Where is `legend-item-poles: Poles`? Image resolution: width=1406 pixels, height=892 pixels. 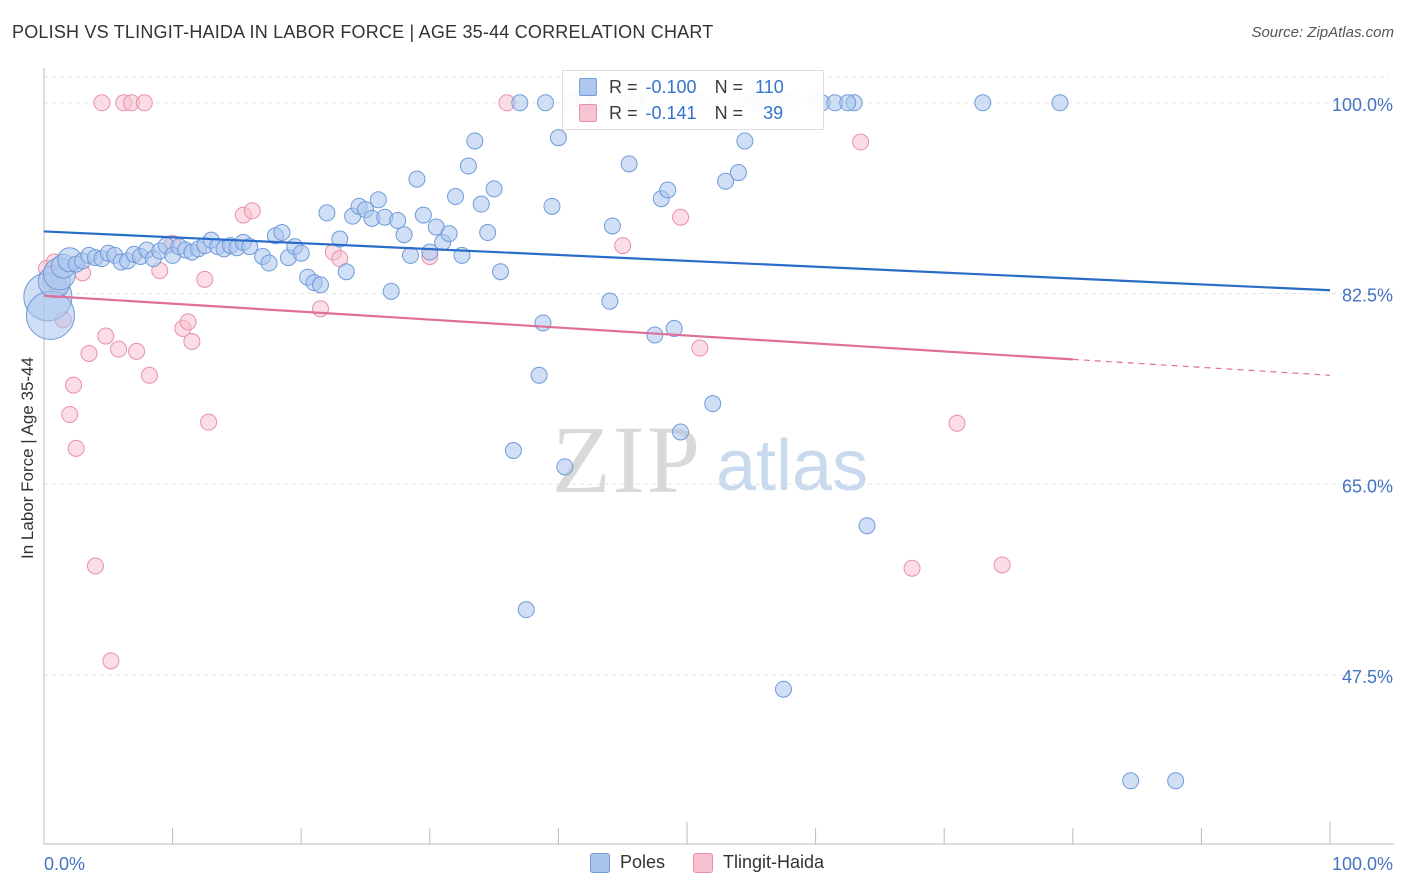 legend-item-poles: Poles is located at coordinates (627, 862).